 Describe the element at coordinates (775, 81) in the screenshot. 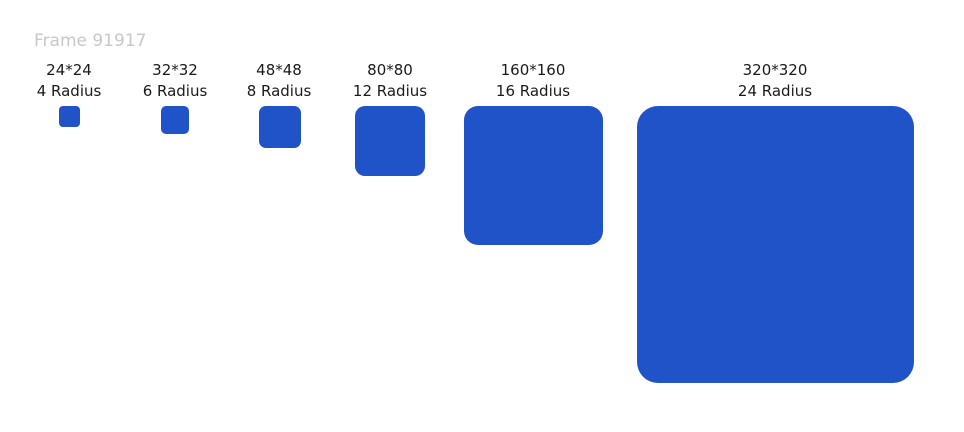

I see `swatch-caption-320: 320*320 24 Radius` at that location.